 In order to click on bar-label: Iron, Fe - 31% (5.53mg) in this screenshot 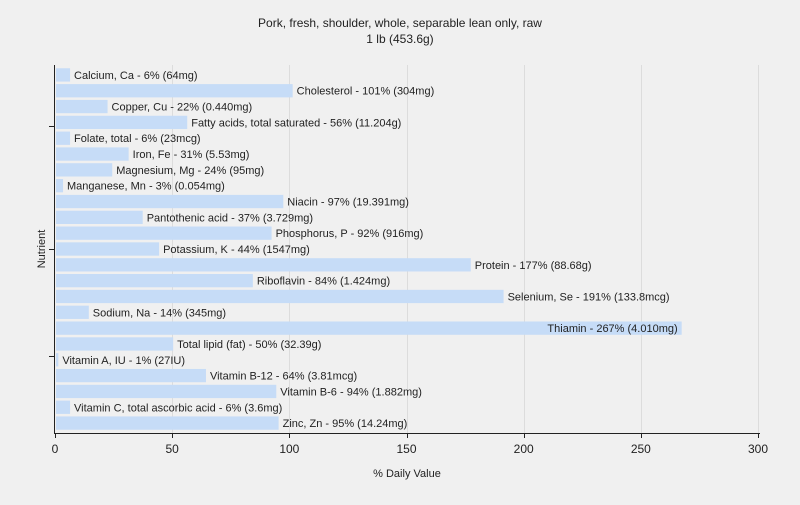, I will do `click(191, 155)`.